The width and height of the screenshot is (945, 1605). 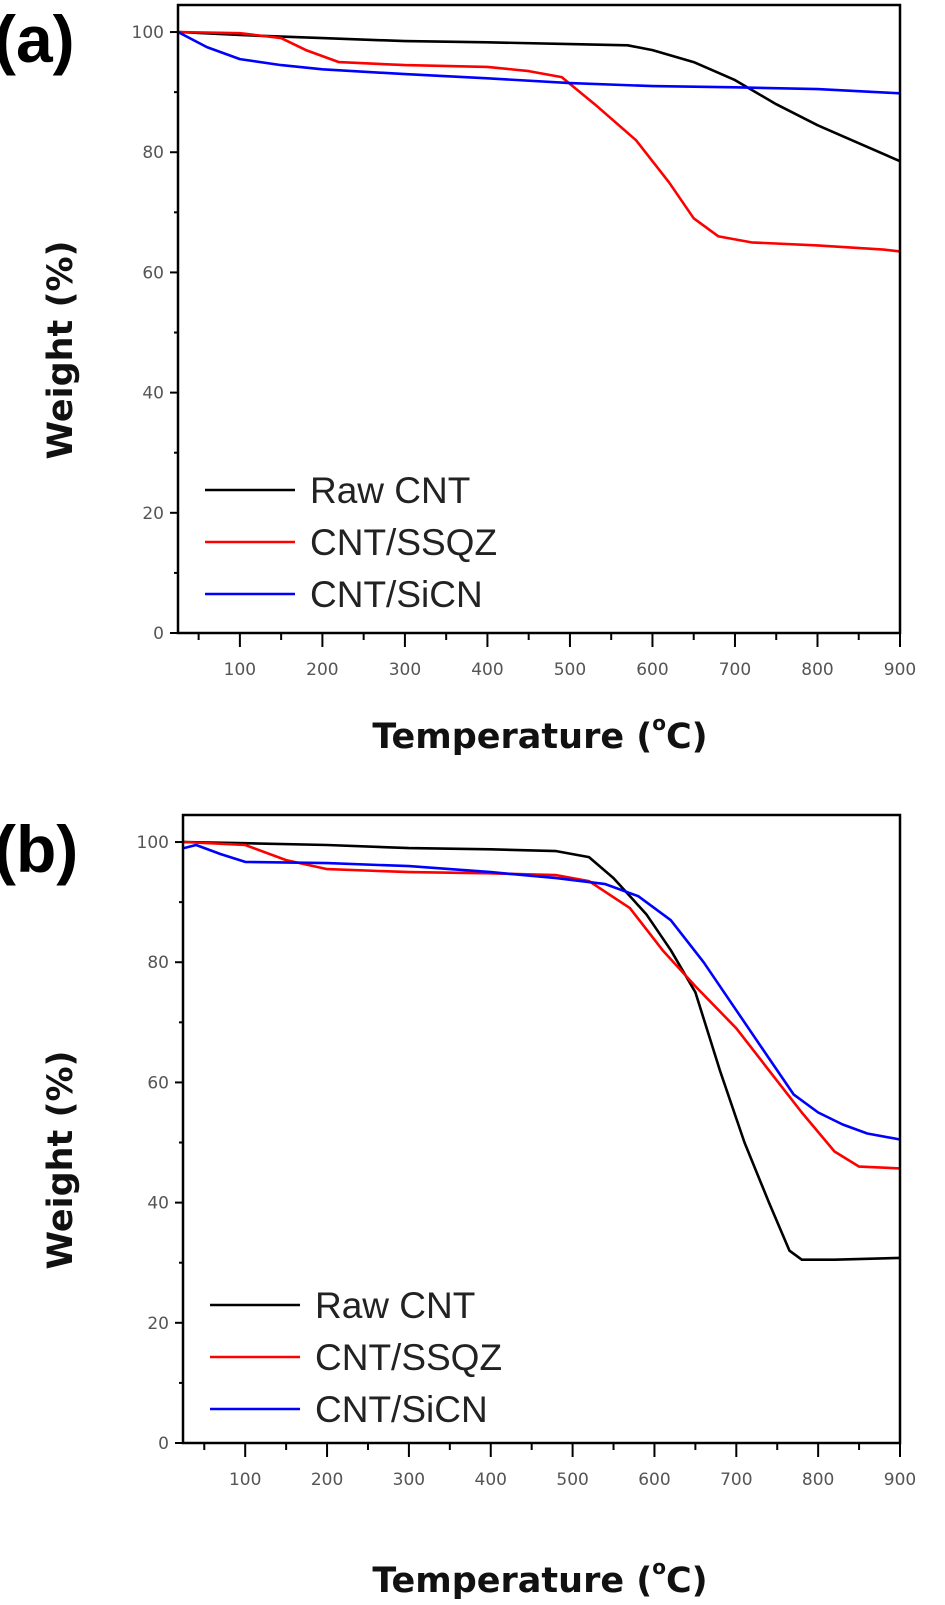 What do you see at coordinates (687, 737) in the screenshot?
I see `x-axis-title-a-unit: C)` at bounding box center [687, 737].